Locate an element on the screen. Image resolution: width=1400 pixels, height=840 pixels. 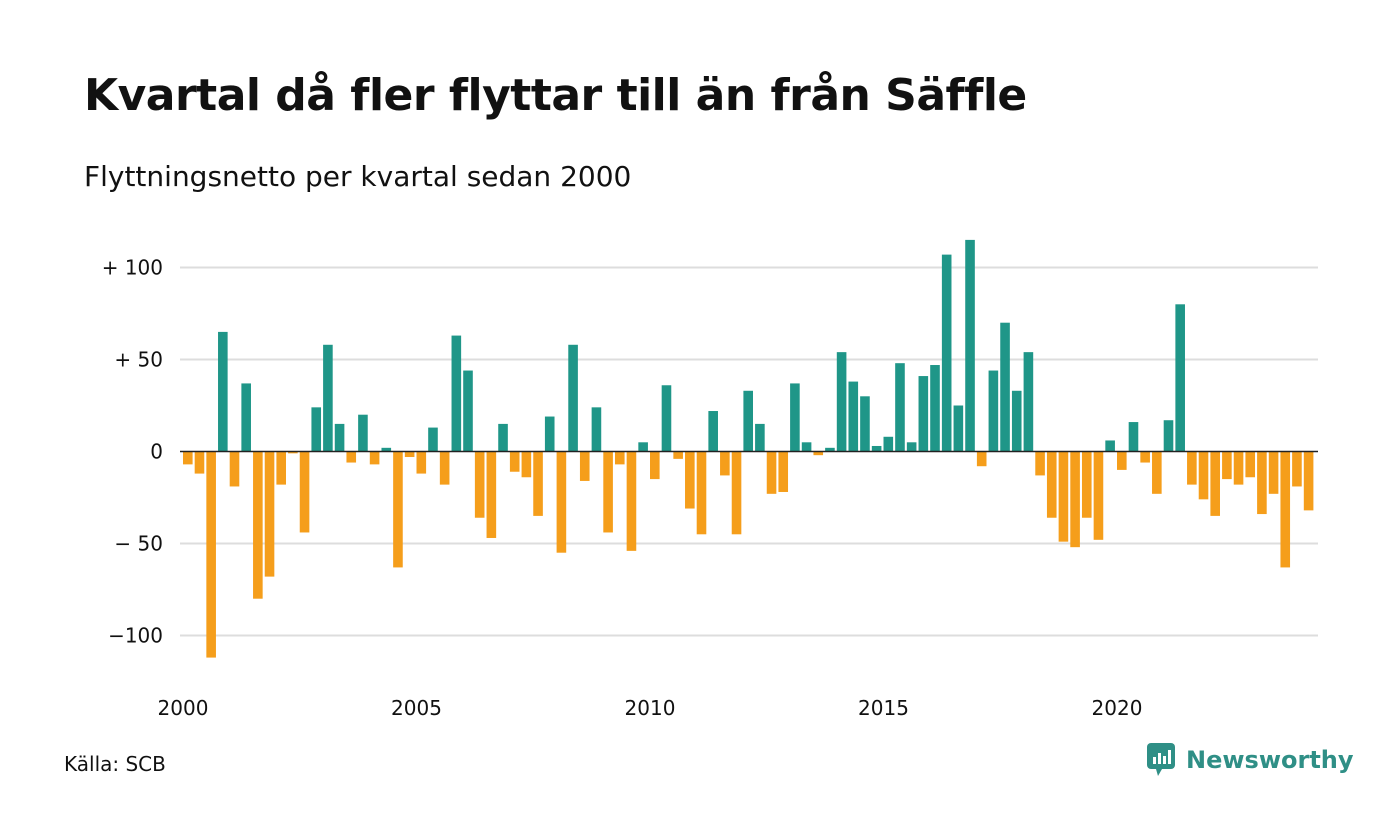
x-tick-label: 2010 is located at coordinates (650, 708).